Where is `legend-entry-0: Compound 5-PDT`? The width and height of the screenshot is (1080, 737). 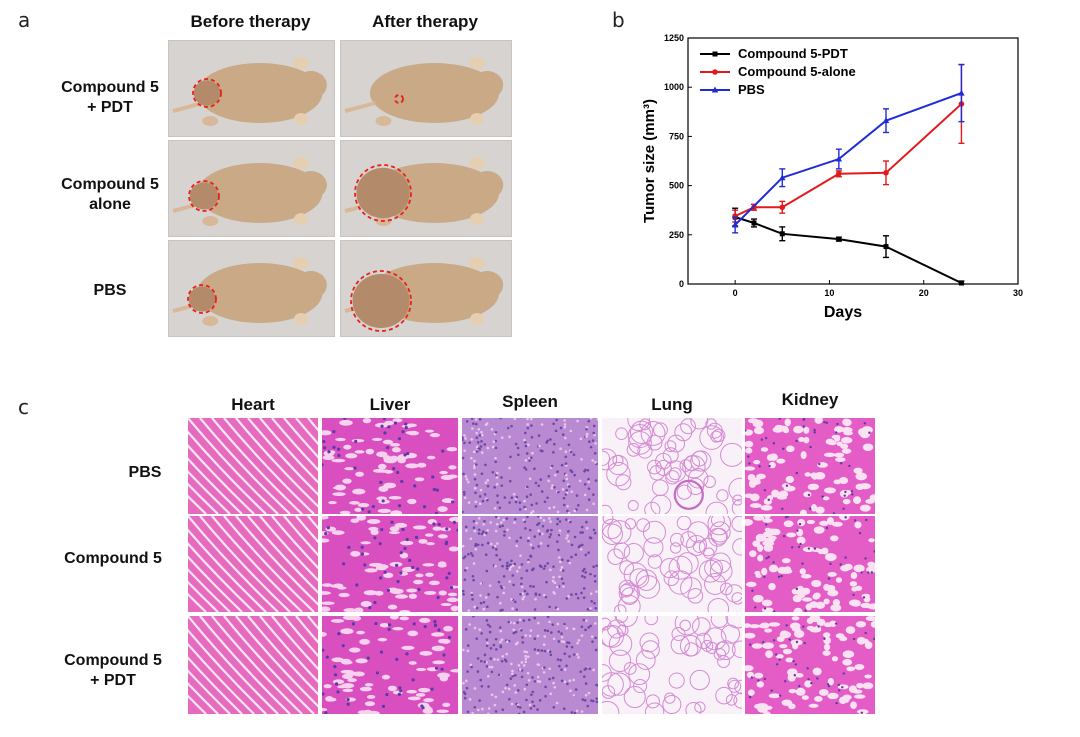 legend-entry-0: Compound 5-PDT is located at coordinates (774, 53).